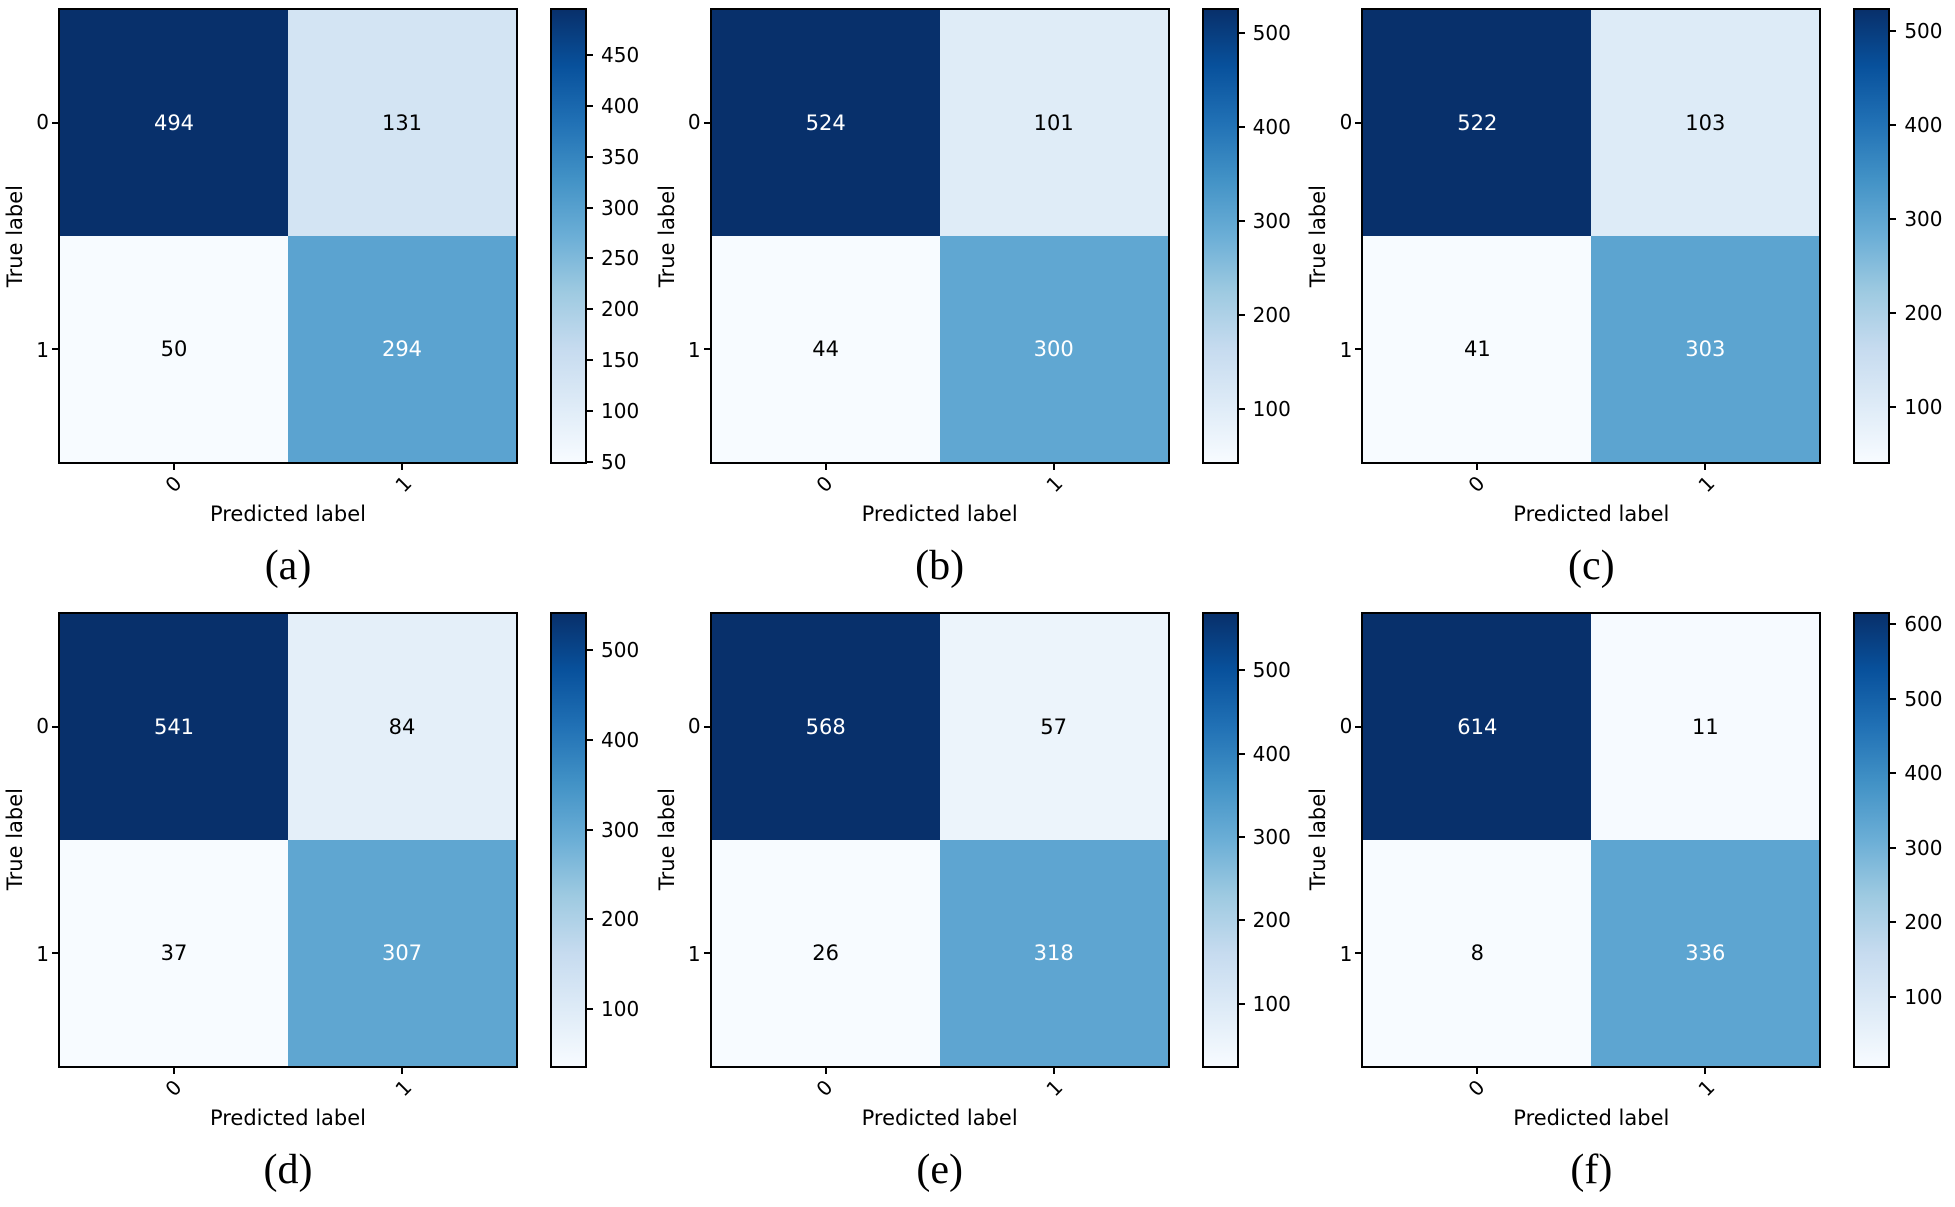 The image size is (1955, 1207). I want to click on subplot-caption: (e), so click(939, 1169).